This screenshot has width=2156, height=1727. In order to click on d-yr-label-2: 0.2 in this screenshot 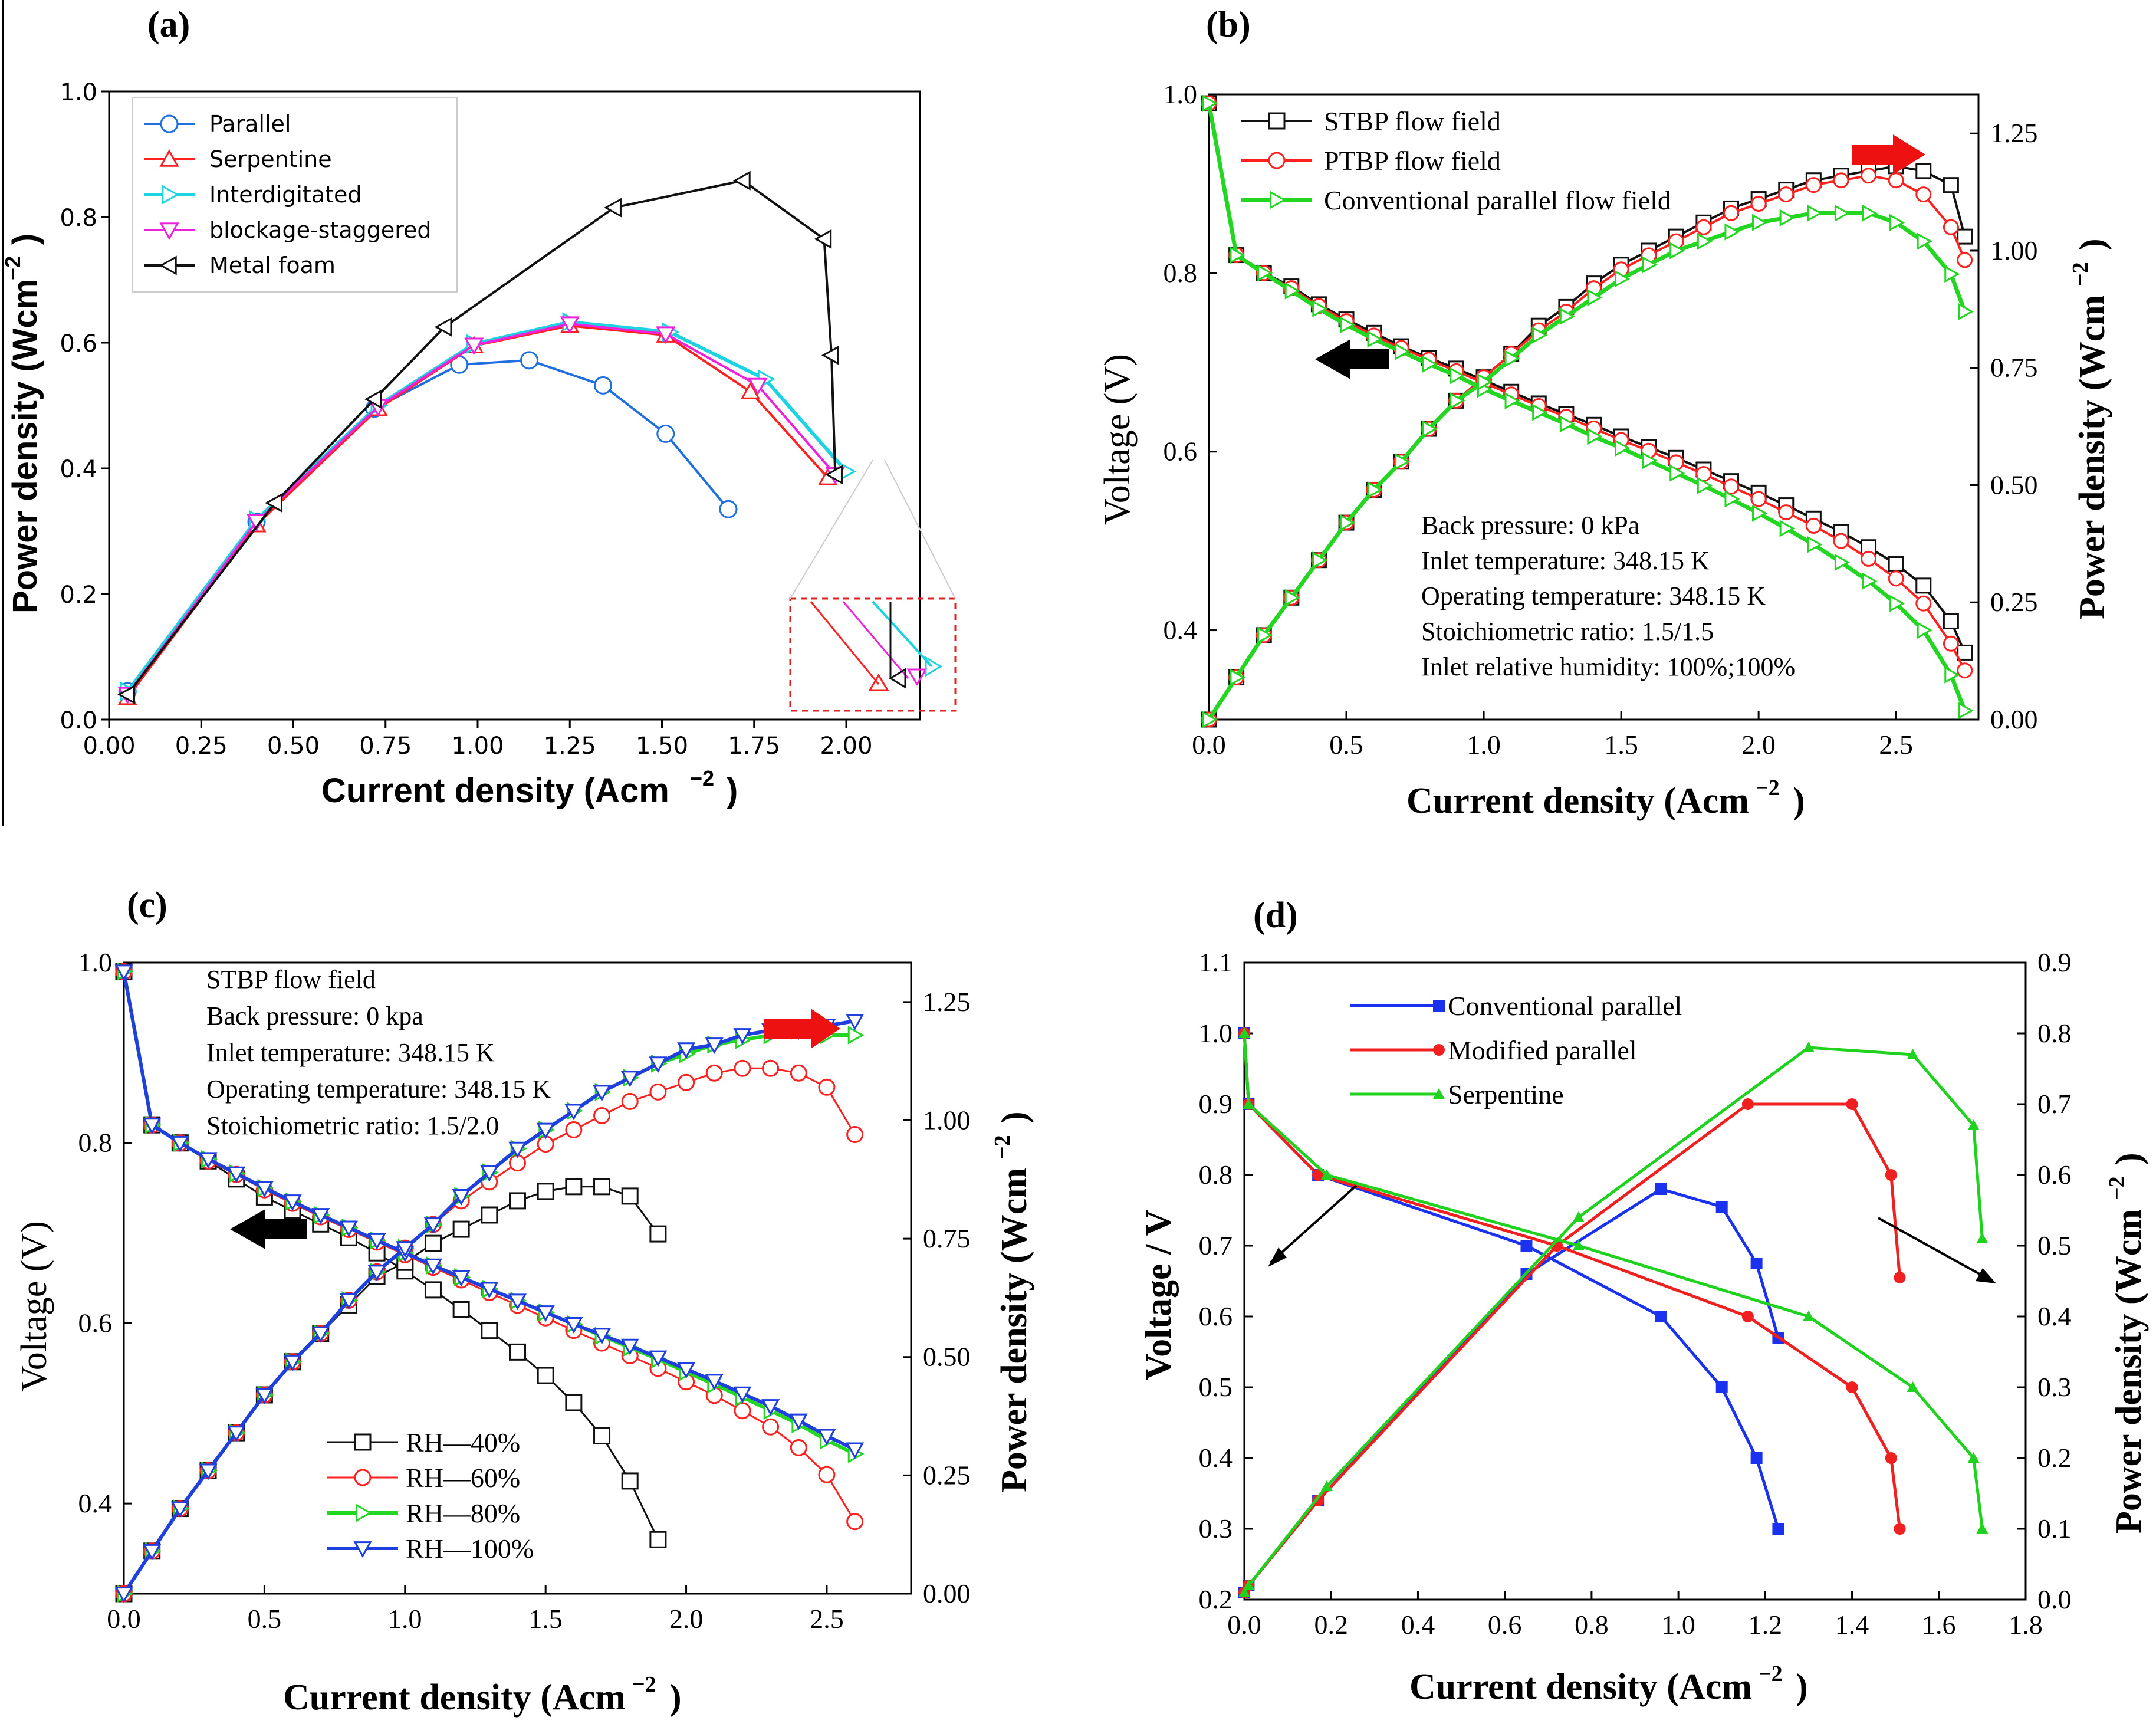, I will do `click(2054, 1458)`.